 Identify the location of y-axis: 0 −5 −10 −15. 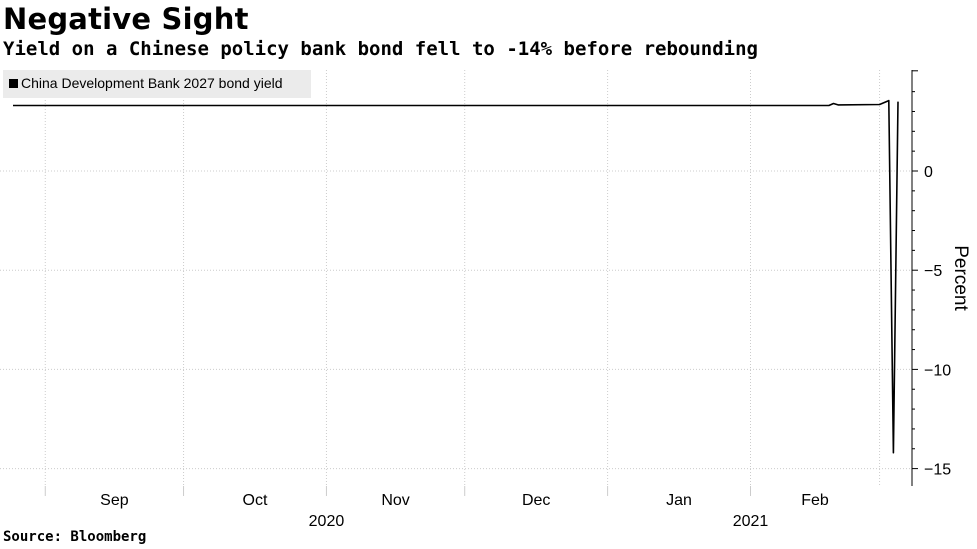
(931, 278).